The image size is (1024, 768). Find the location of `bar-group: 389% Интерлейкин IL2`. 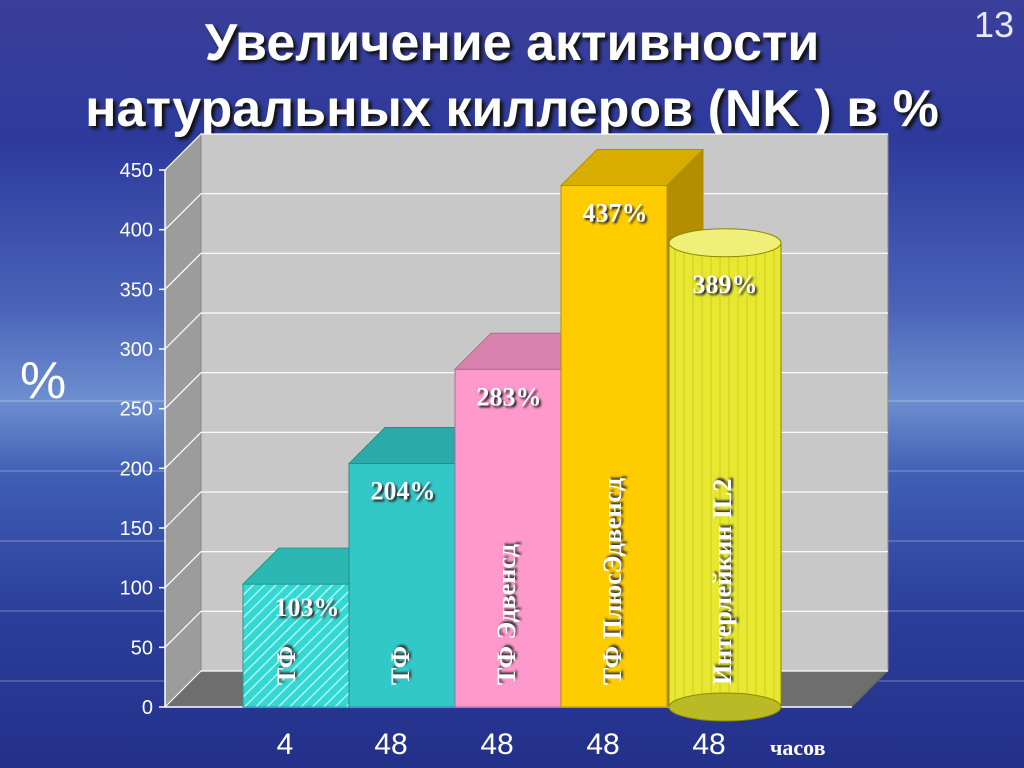

bar-group: 389% Интерлейкин IL2 is located at coordinates (725, 475).